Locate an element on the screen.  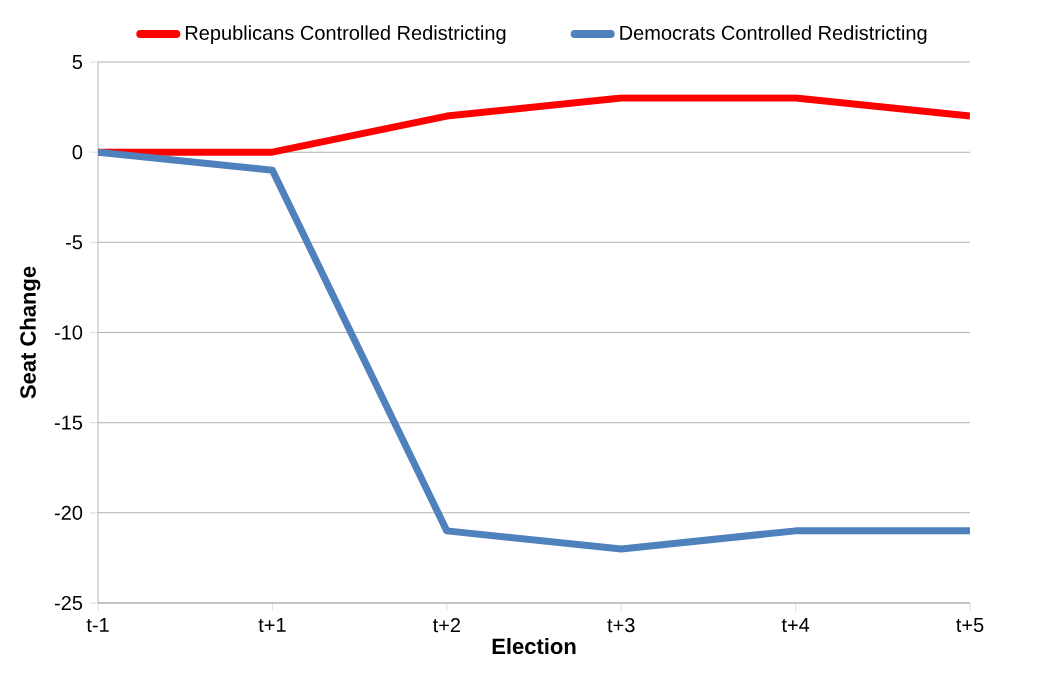
y-tick-label: -10 is located at coordinates (68, 332).